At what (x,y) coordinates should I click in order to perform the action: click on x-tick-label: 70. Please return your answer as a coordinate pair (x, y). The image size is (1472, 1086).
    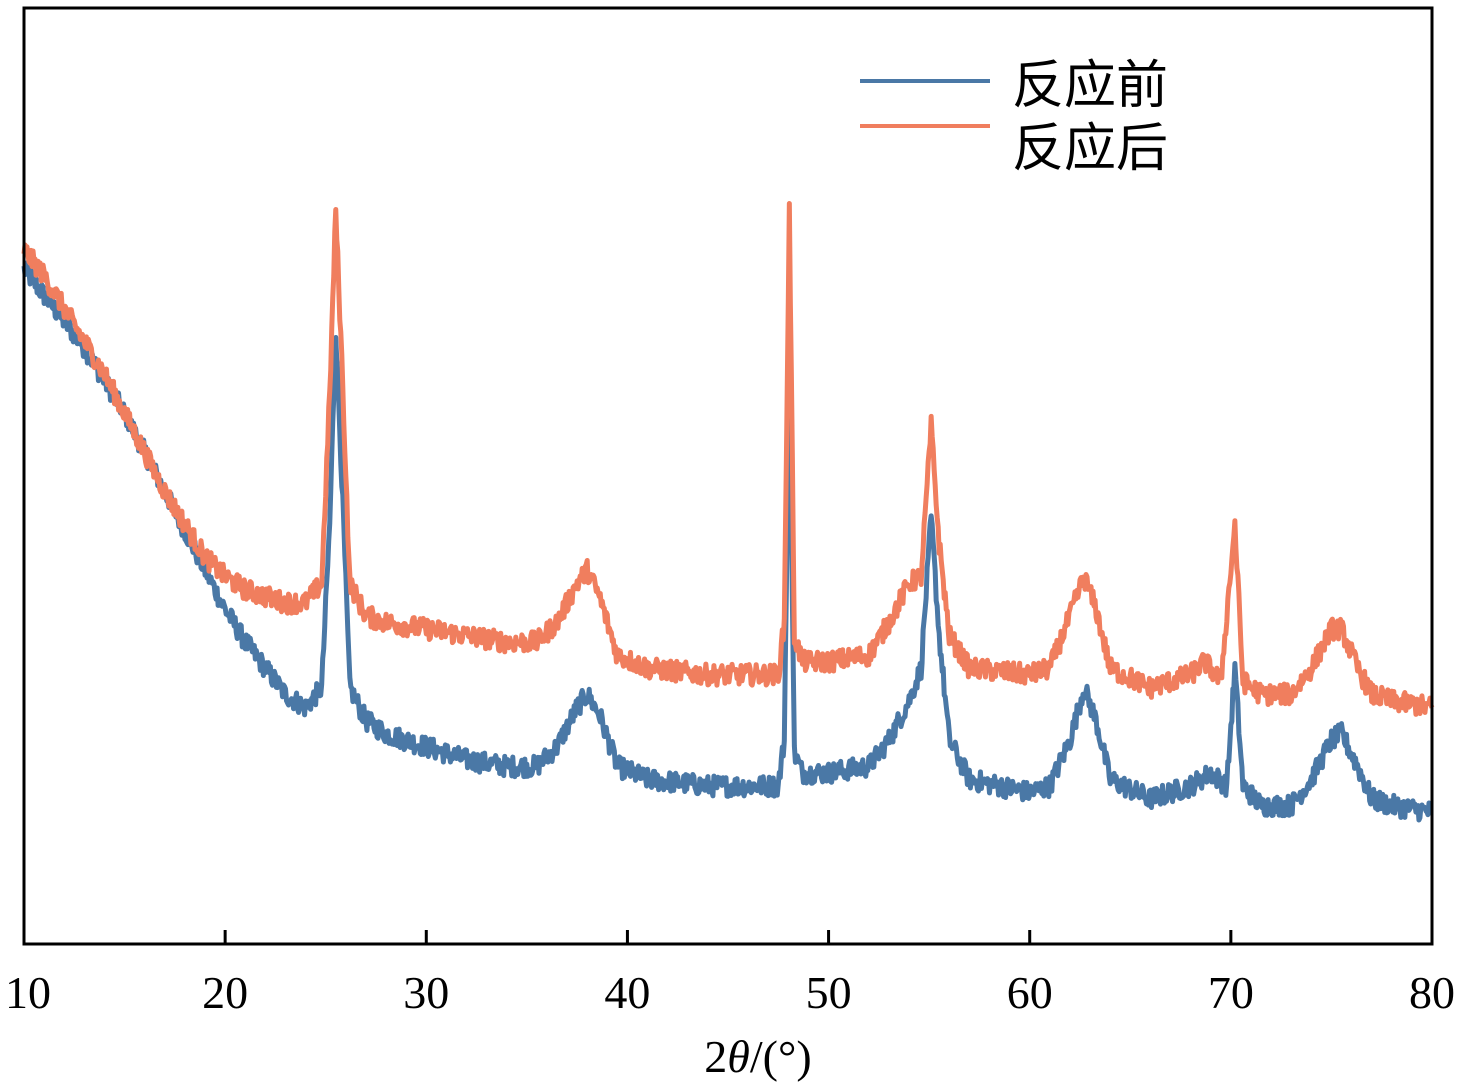
    Looking at the image, I should click on (1231, 992).